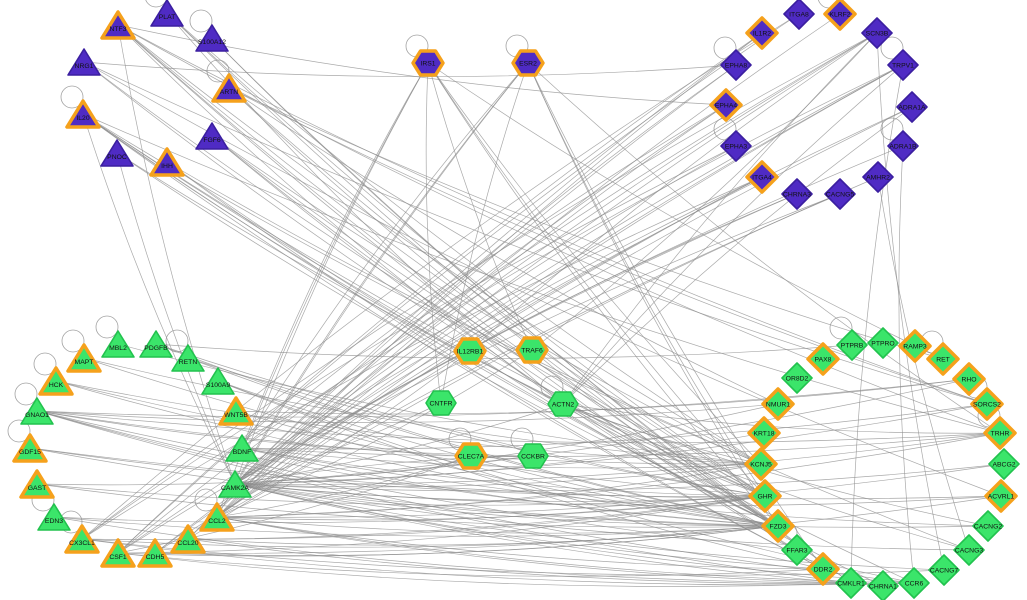  Describe the element at coordinates (1001, 496) in the screenshot. I see `node-ACVRL1` at that location.